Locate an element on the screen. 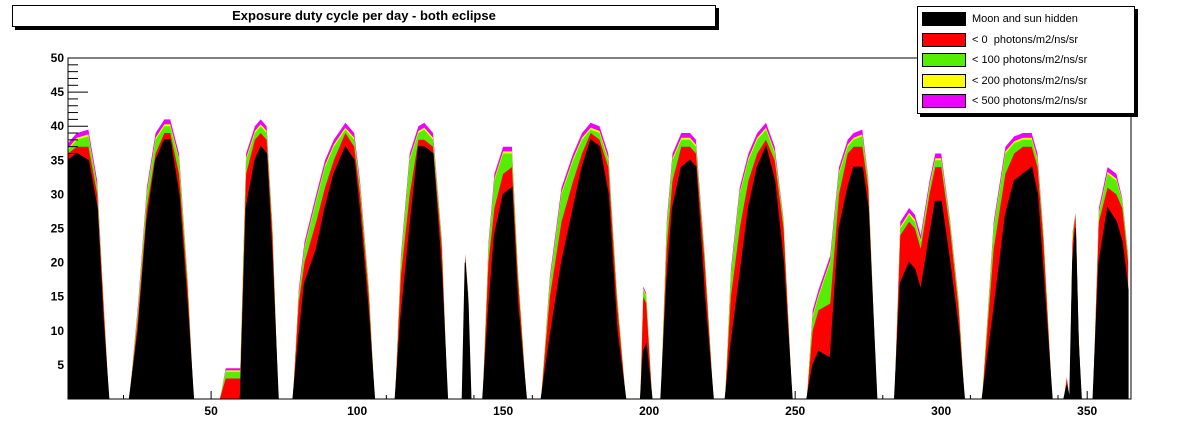 The image size is (1188, 424). y-tick-label: 15 is located at coordinates (58, 297).